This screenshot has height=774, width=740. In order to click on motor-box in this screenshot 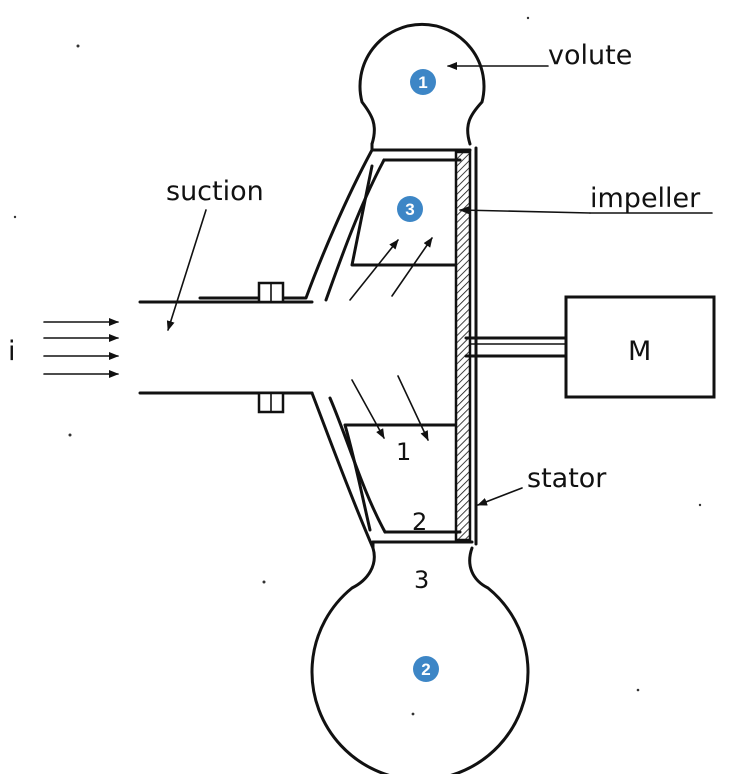, I will do `click(640, 347)`.